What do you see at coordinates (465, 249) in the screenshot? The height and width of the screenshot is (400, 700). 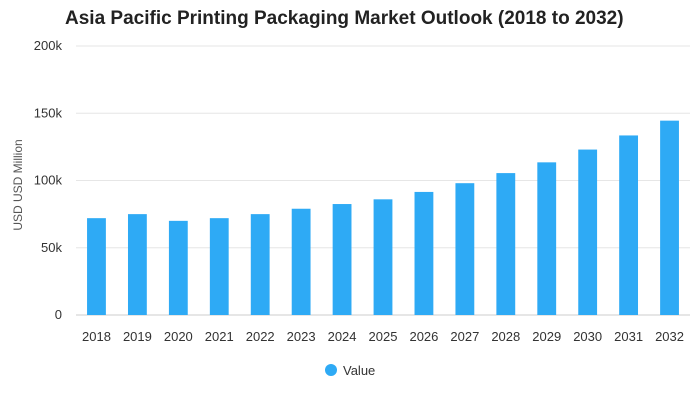 I see `bar-2027` at bounding box center [465, 249].